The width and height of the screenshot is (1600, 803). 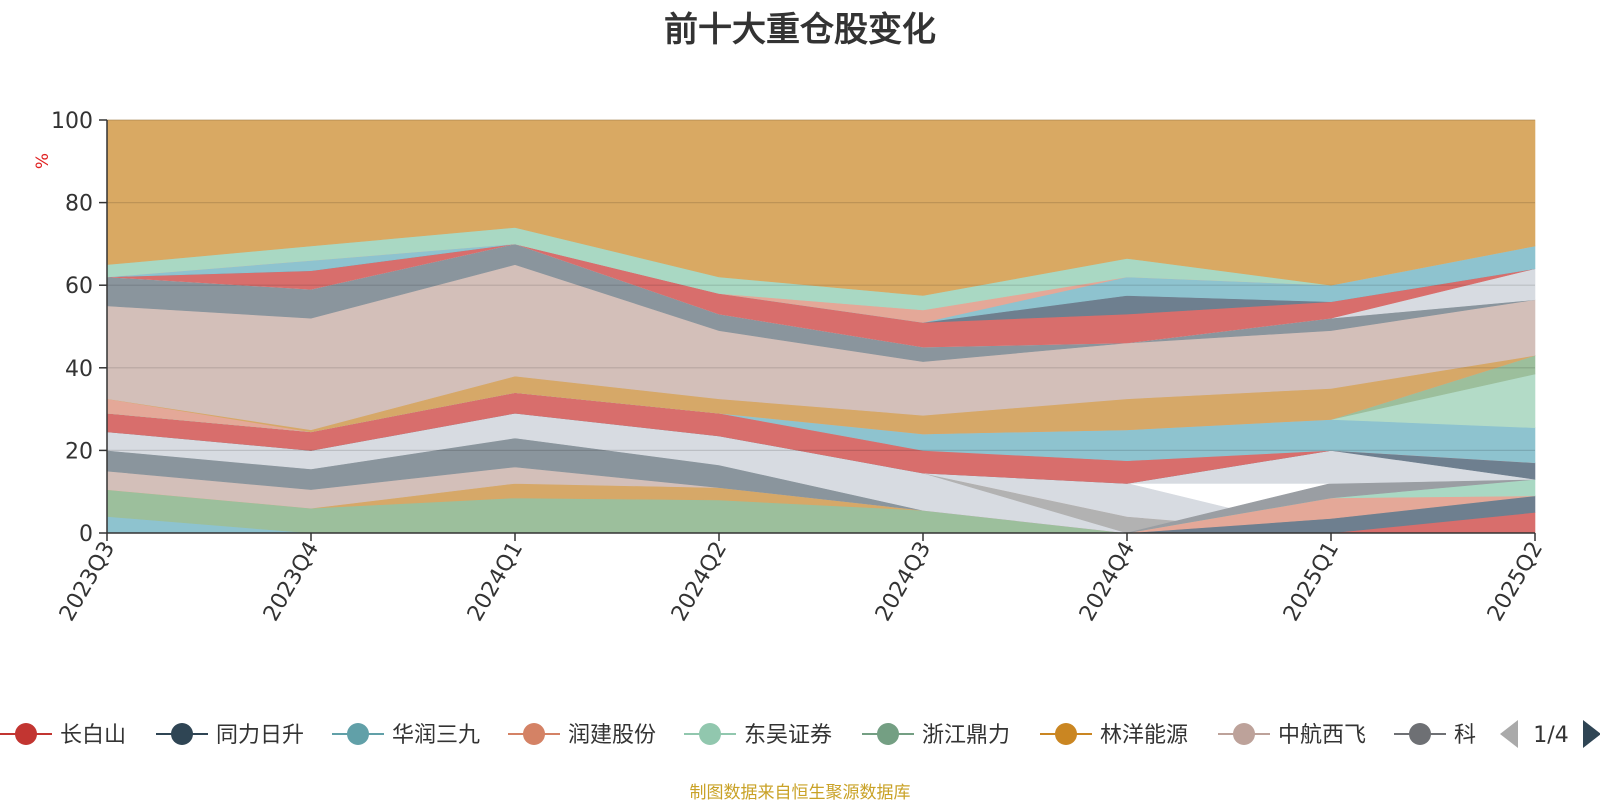 I want to click on legend-label: 东吴证券, so click(x=788, y=735).